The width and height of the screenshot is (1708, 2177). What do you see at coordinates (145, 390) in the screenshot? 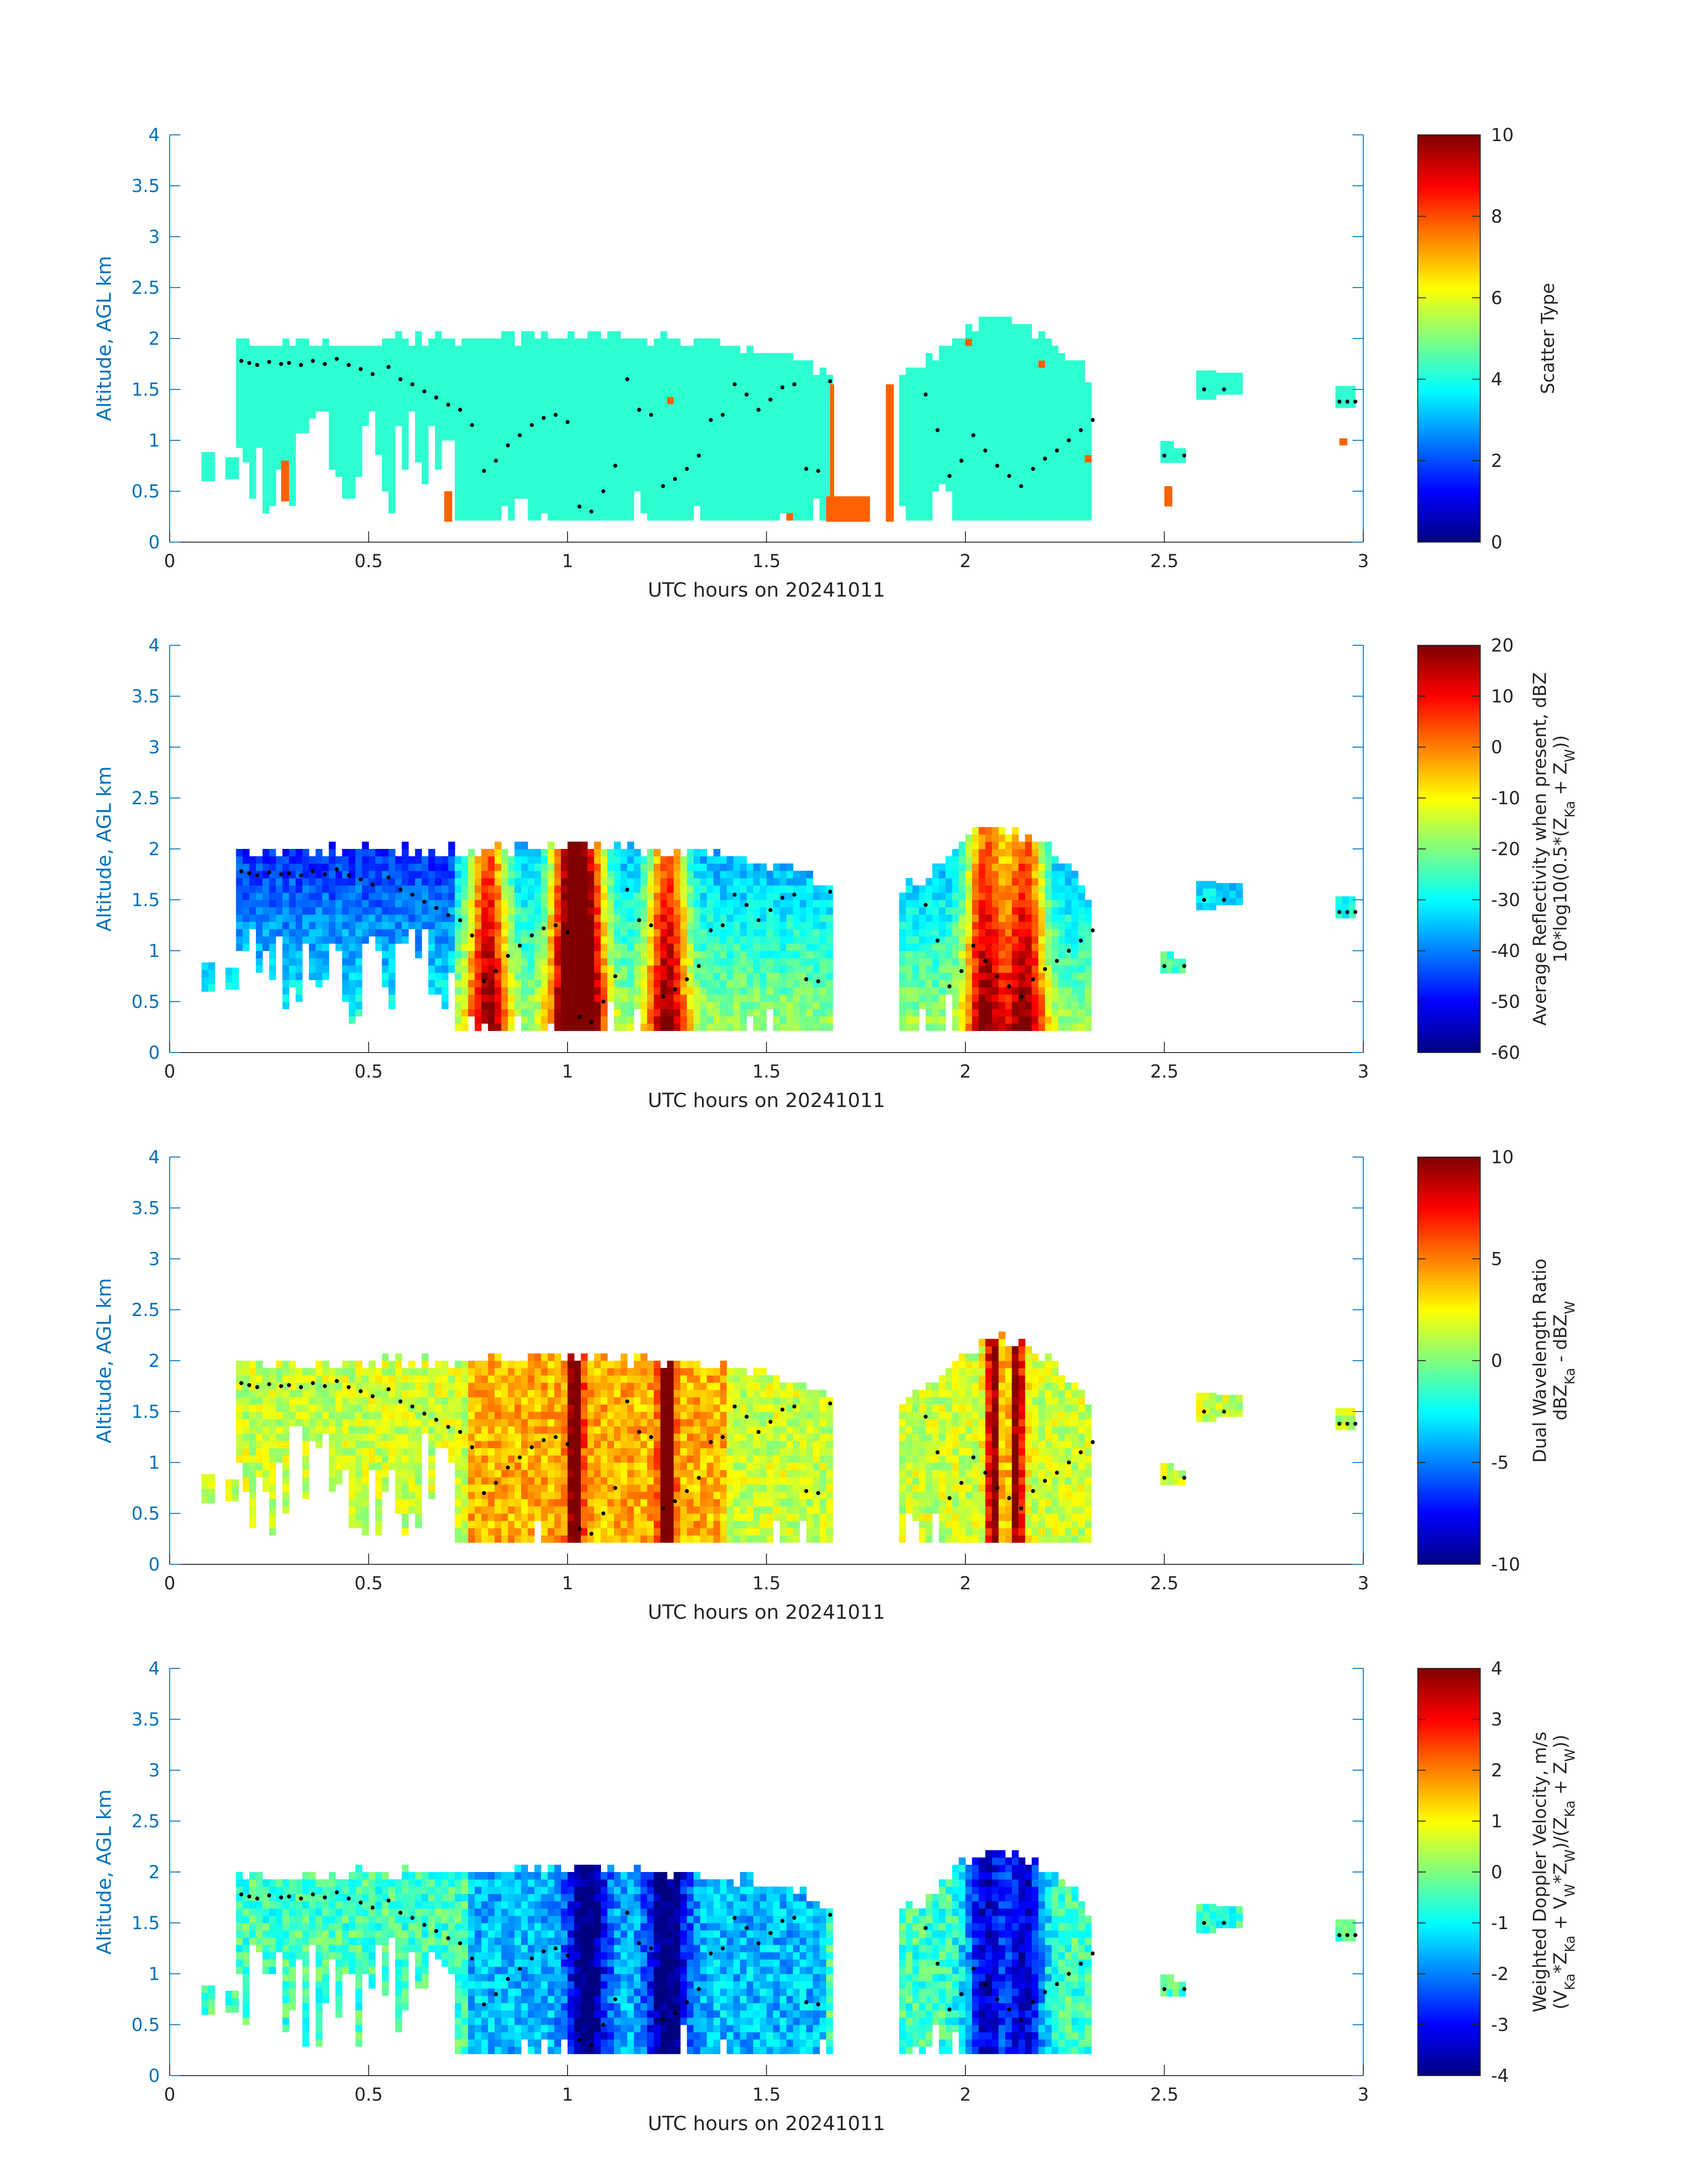
I see `y-tick-label: 1.5` at bounding box center [145, 390].